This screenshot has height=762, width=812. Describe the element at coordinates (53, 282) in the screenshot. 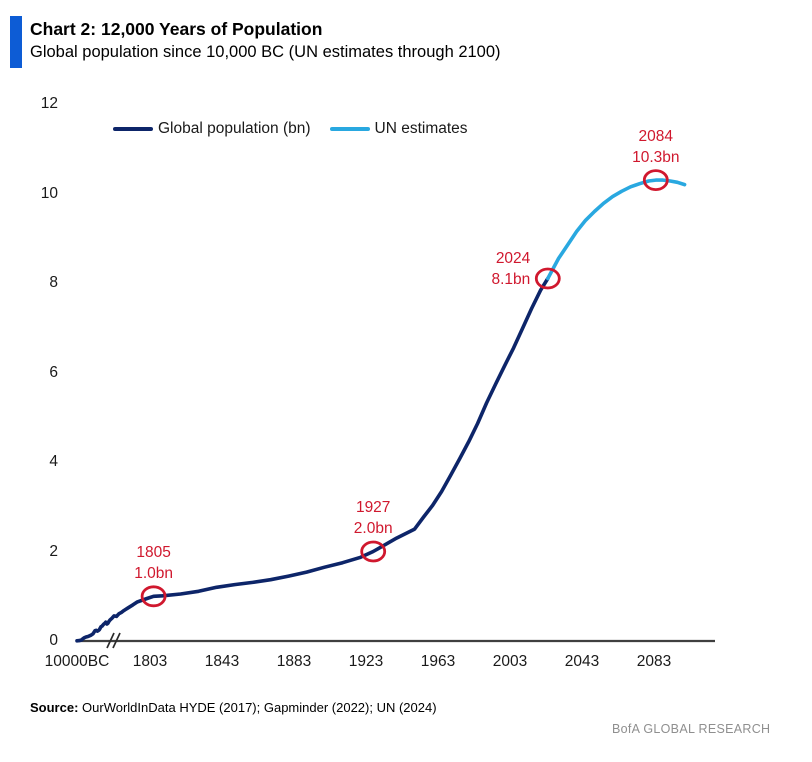

I see `y-tick-label-8: 8` at that location.